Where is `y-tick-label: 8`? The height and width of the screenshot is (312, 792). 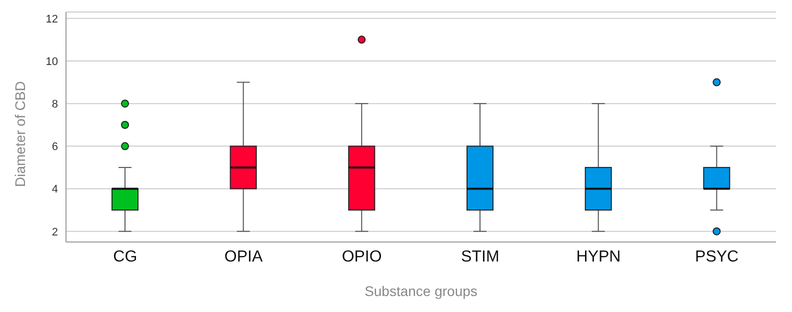
y-tick-label: 8 is located at coordinates (55, 104).